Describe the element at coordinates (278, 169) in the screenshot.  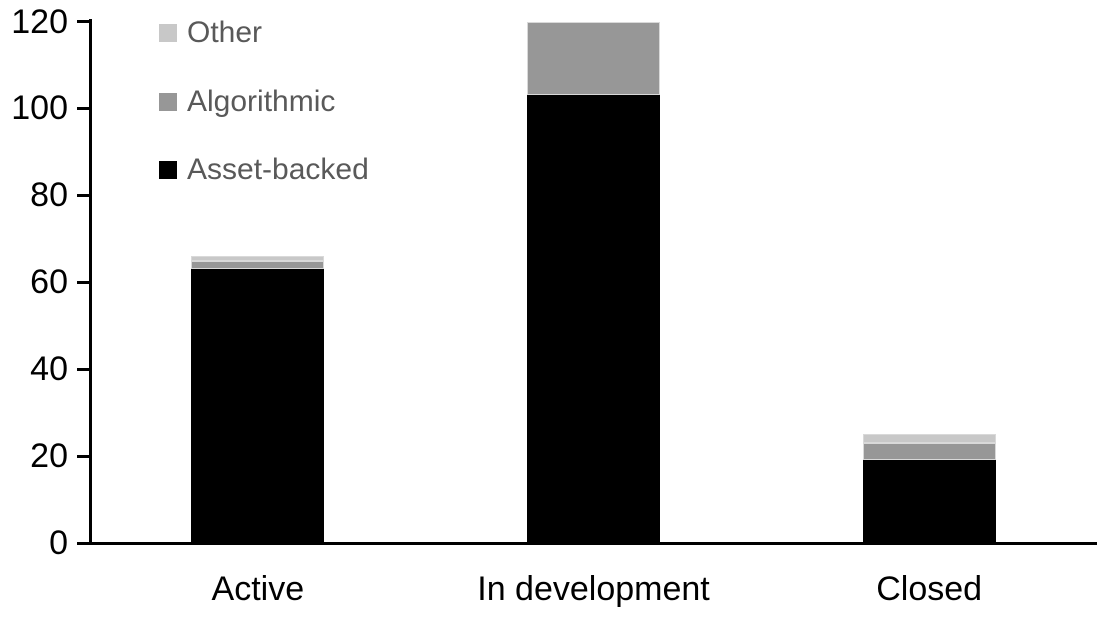
I see `legend-label-asset-backed: Asset-backed` at that location.